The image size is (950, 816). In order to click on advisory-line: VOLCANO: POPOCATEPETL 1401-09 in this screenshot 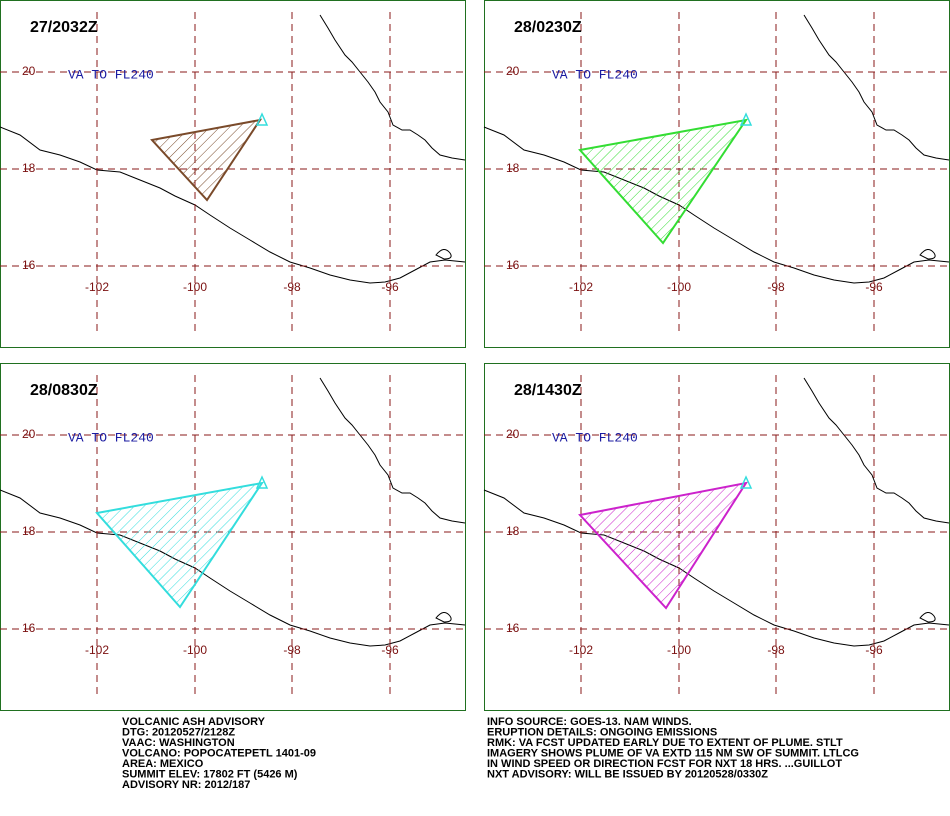, I will do `click(219, 753)`.